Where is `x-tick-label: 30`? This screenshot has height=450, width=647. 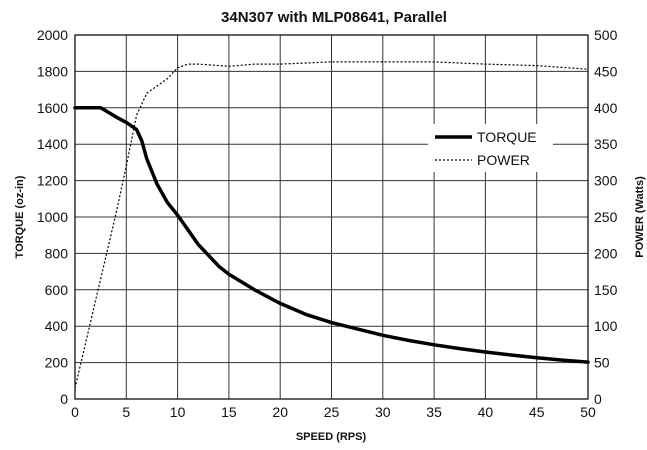 x-tick-label: 30 is located at coordinates (383, 412).